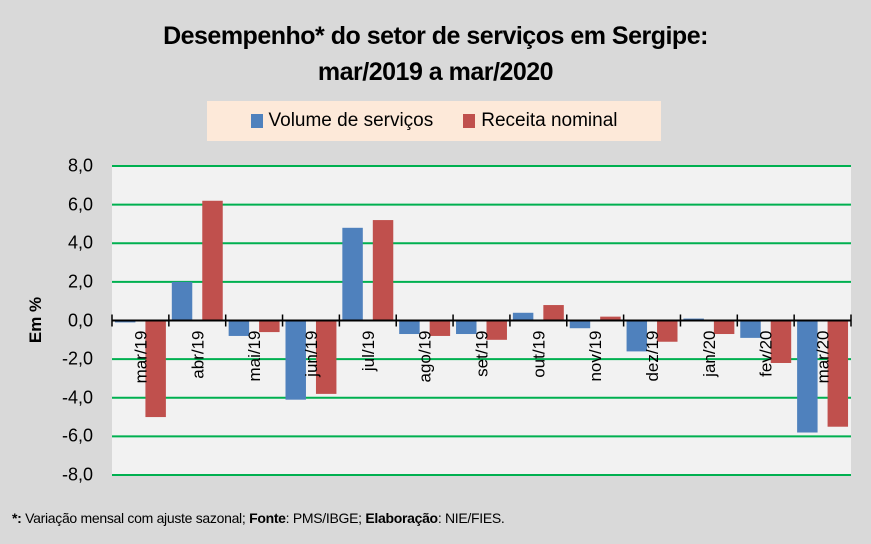 The width and height of the screenshot is (871, 544). Describe the element at coordinates (823, 357) in the screenshot. I see `x-tick-label: mar/20` at that location.